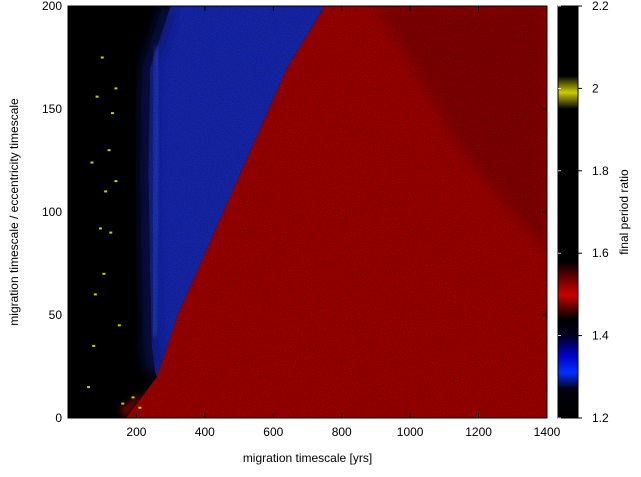  I want to click on colorbar-tick-label: 1.8, so click(600, 171).